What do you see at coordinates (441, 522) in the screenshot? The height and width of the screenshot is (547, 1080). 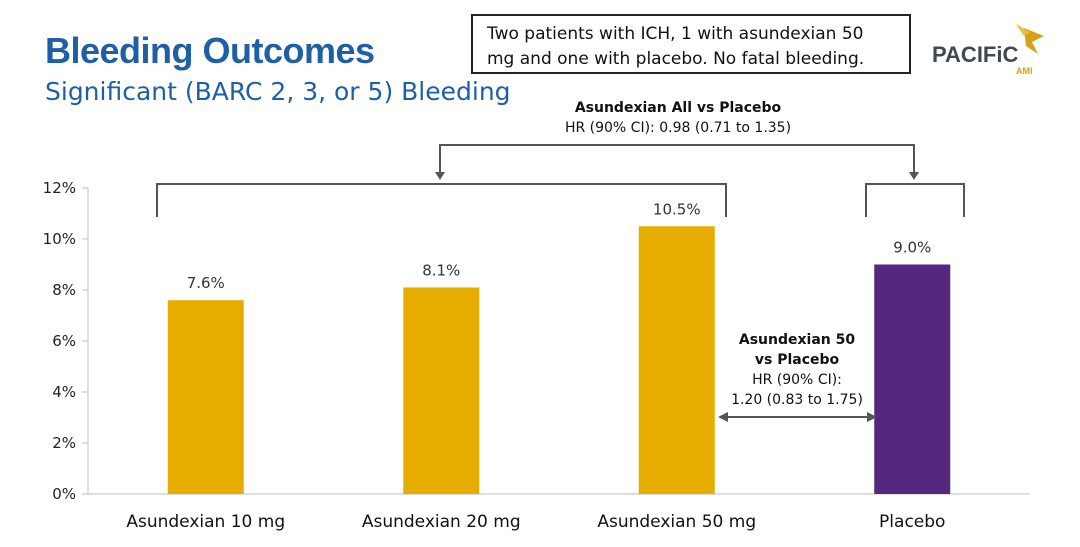 I see `x-tick-label: Asundexian 20 mg` at bounding box center [441, 522].